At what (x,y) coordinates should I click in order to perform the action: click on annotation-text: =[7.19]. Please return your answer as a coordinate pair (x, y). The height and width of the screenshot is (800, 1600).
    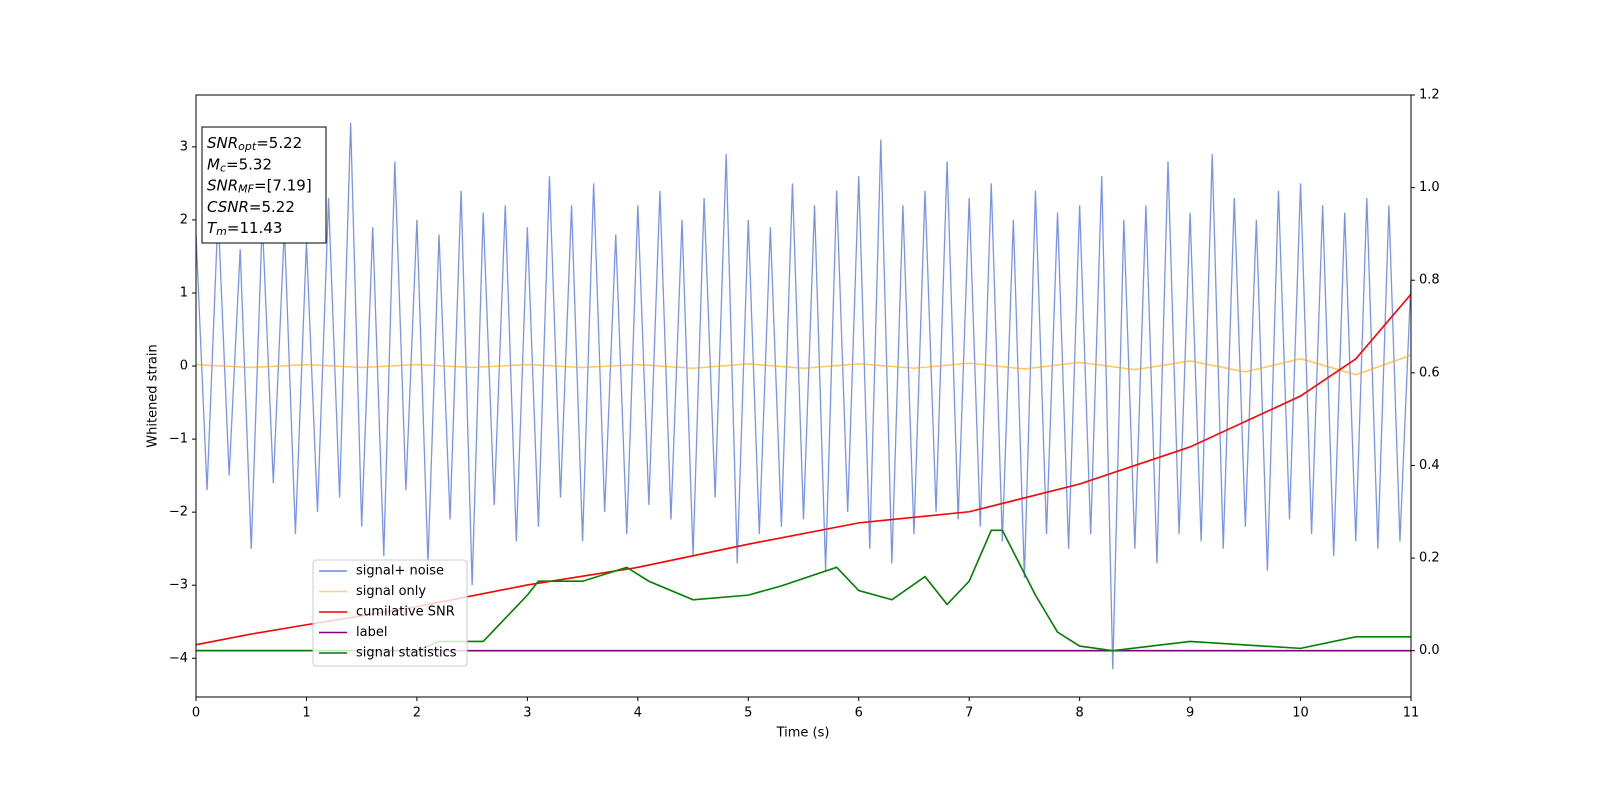
    Looking at the image, I should click on (283, 185).